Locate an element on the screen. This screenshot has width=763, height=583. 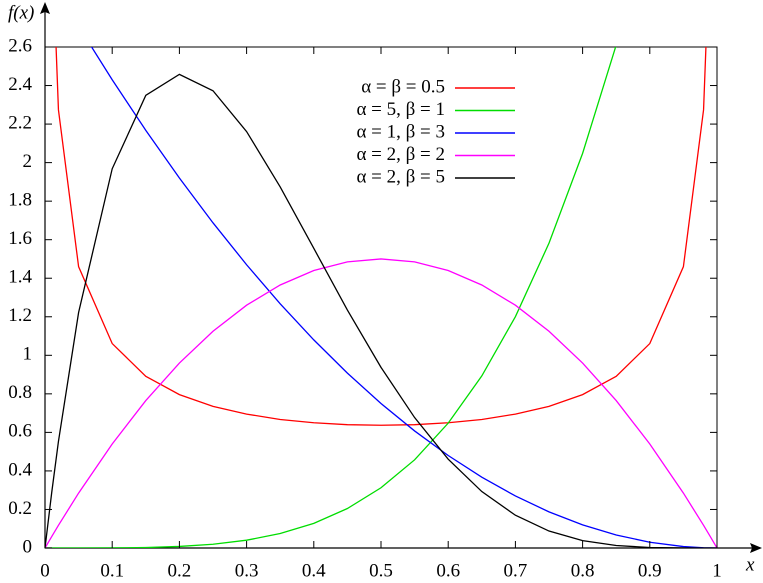
y-tick-label: 0.2 is located at coordinates (20, 508).